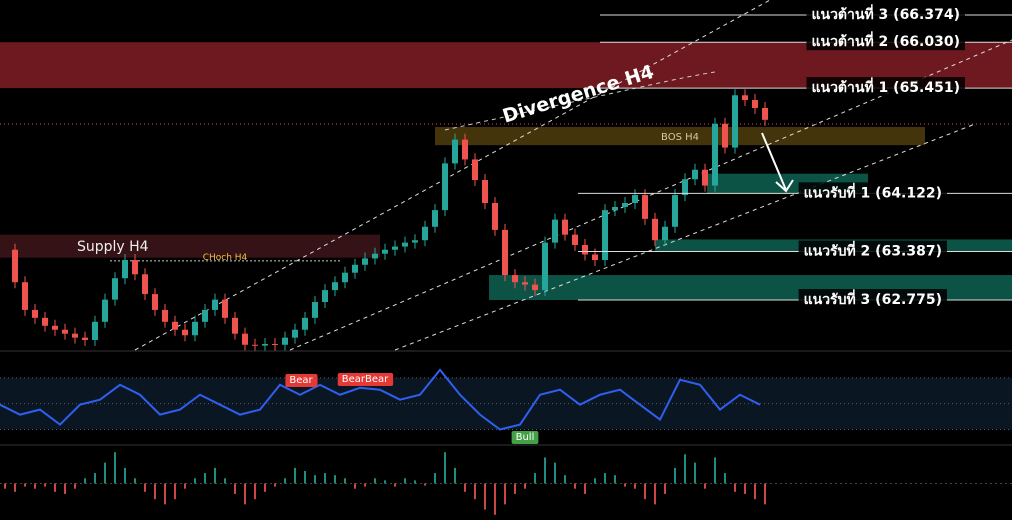 The width and height of the screenshot is (1012, 520). Describe the element at coordinates (190, 246) in the screenshot. I see `zone` at that location.